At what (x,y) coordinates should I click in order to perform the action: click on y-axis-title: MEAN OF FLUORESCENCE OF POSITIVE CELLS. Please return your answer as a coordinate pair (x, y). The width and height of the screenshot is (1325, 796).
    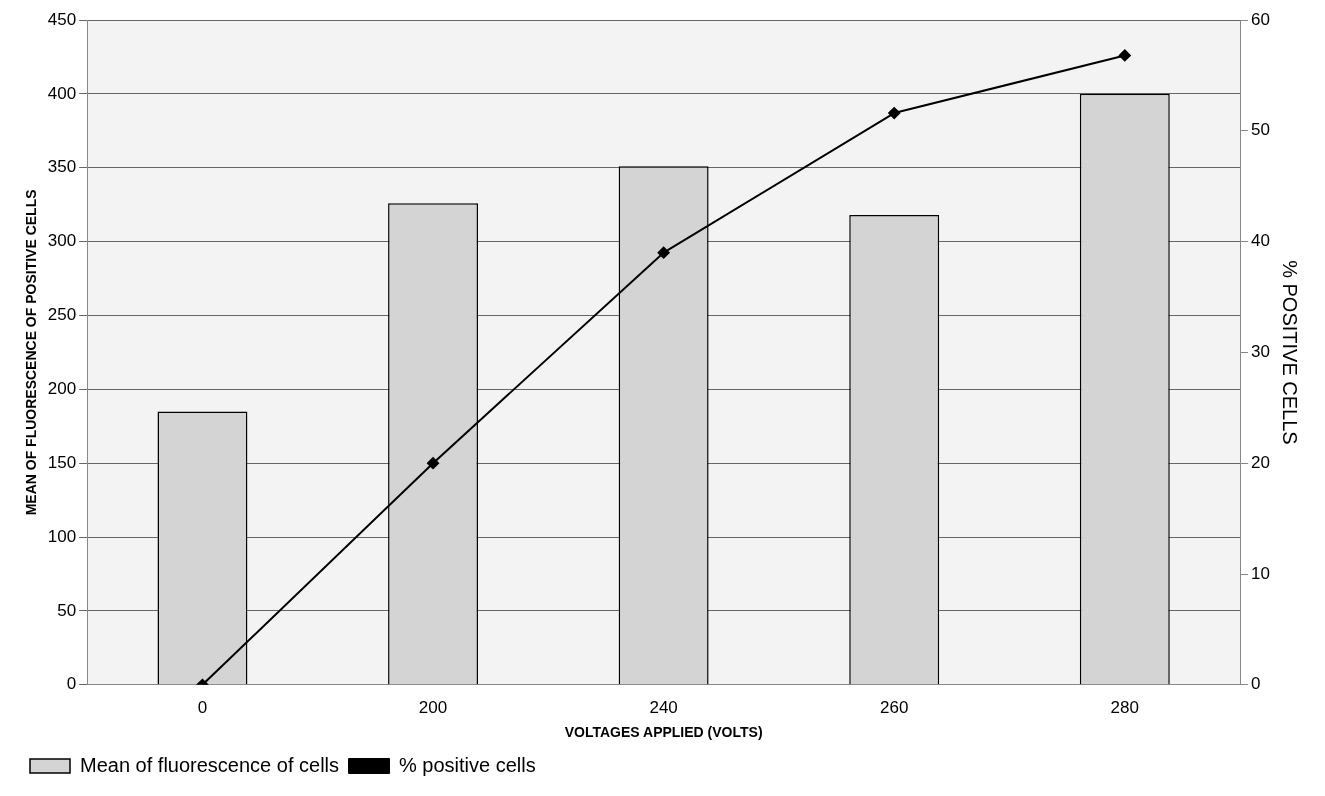
    Looking at the image, I should click on (31, 352).